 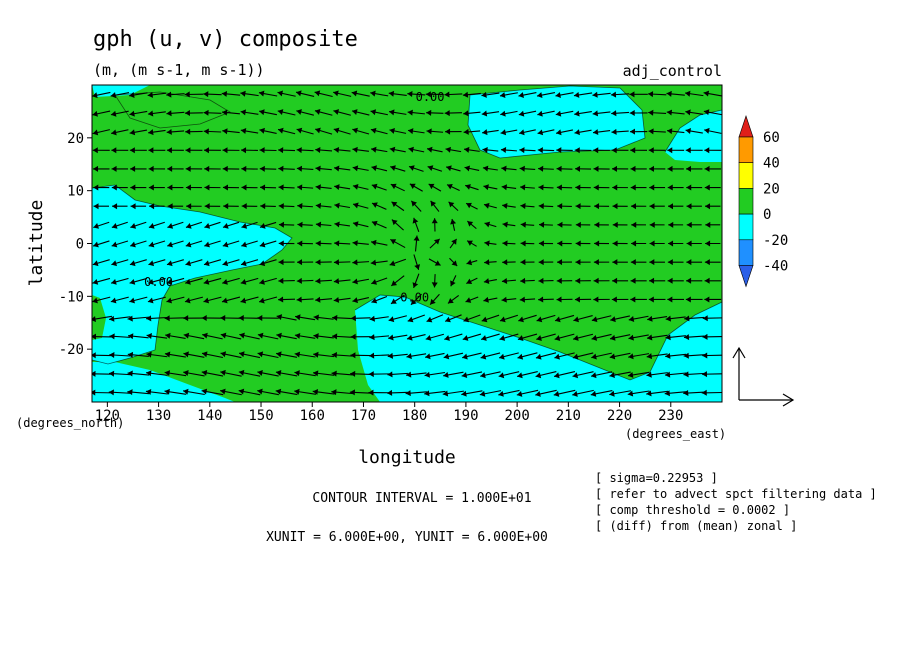 What do you see at coordinates (75, 139) in the screenshot?
I see `y-tick-label: 20` at bounding box center [75, 139].